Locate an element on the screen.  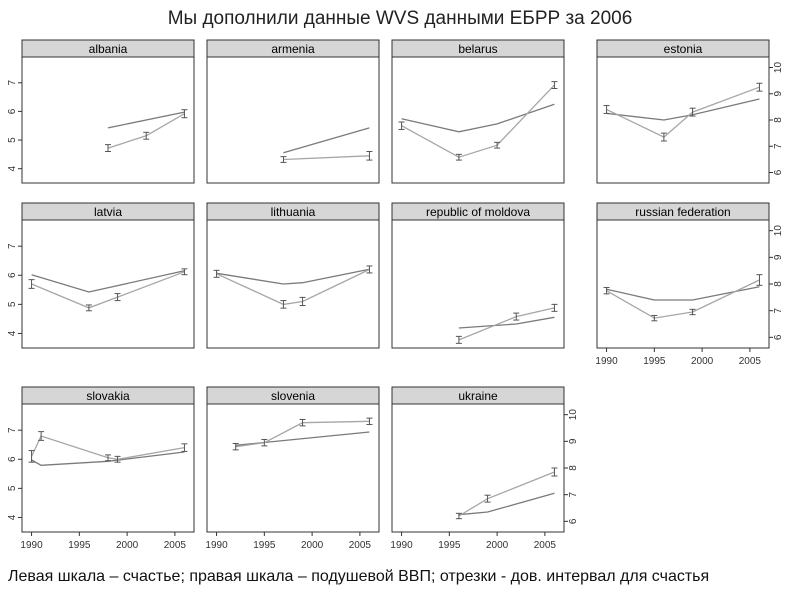
left-axis-tick-label: 6 is located at coordinates (12, 111).